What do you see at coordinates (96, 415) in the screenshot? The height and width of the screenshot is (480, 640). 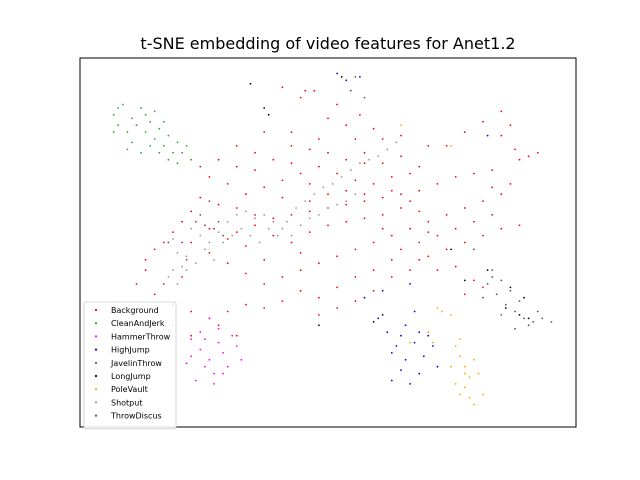 I see `legend-marker-throwdiscus` at bounding box center [96, 415].